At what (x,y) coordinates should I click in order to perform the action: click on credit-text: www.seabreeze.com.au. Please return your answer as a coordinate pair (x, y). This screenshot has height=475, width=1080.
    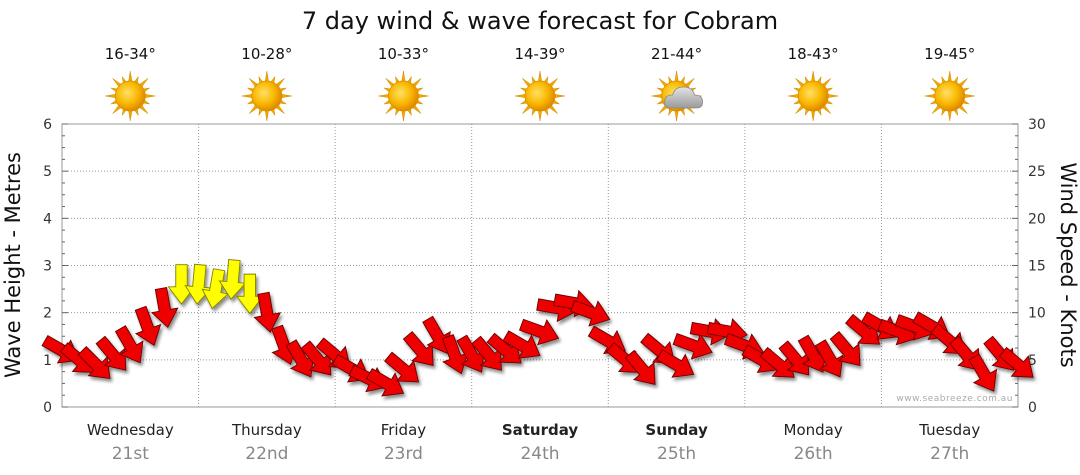
    Looking at the image, I should click on (954, 399).